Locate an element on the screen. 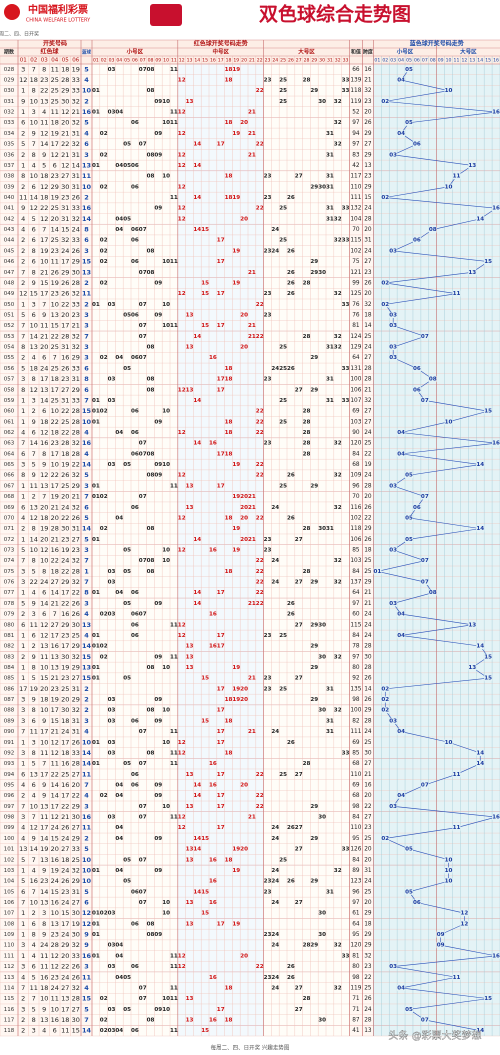 The width and height of the screenshot is (500, 1055). issue: 086 is located at coordinates (9, 689).